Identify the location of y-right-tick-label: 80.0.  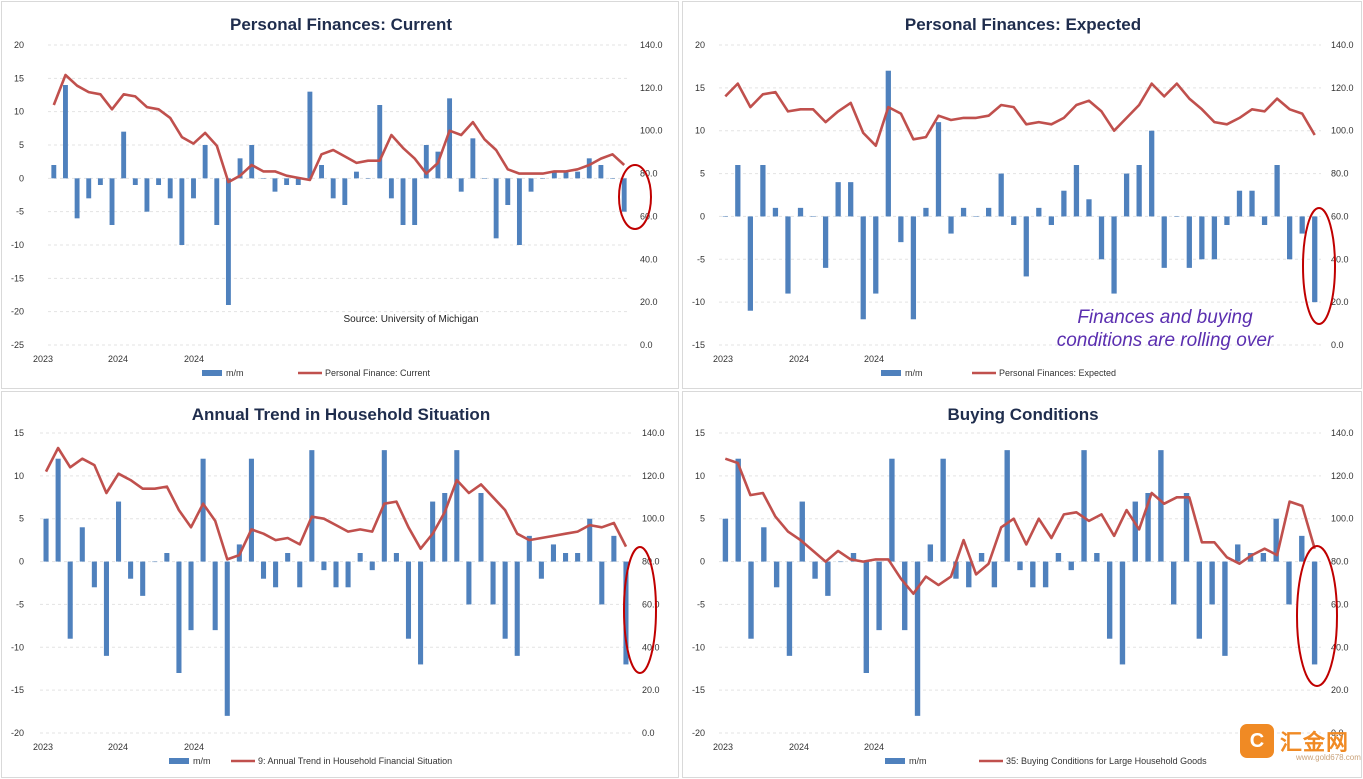
(649, 174).